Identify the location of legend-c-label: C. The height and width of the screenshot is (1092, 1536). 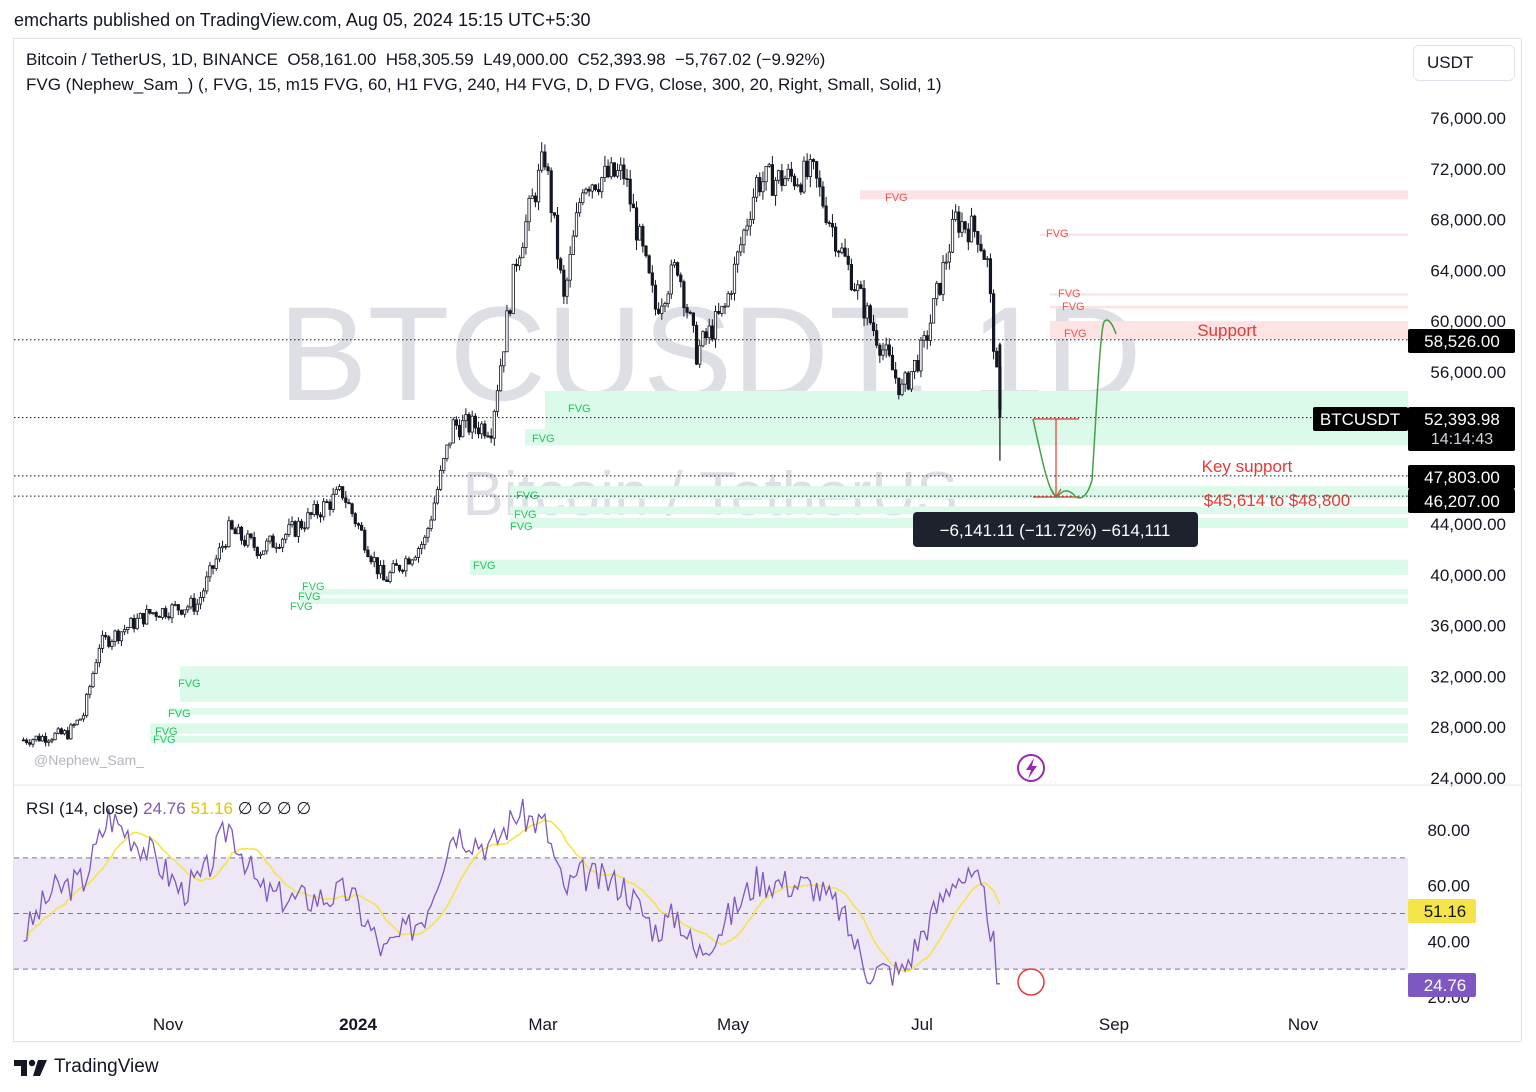
(583, 59).